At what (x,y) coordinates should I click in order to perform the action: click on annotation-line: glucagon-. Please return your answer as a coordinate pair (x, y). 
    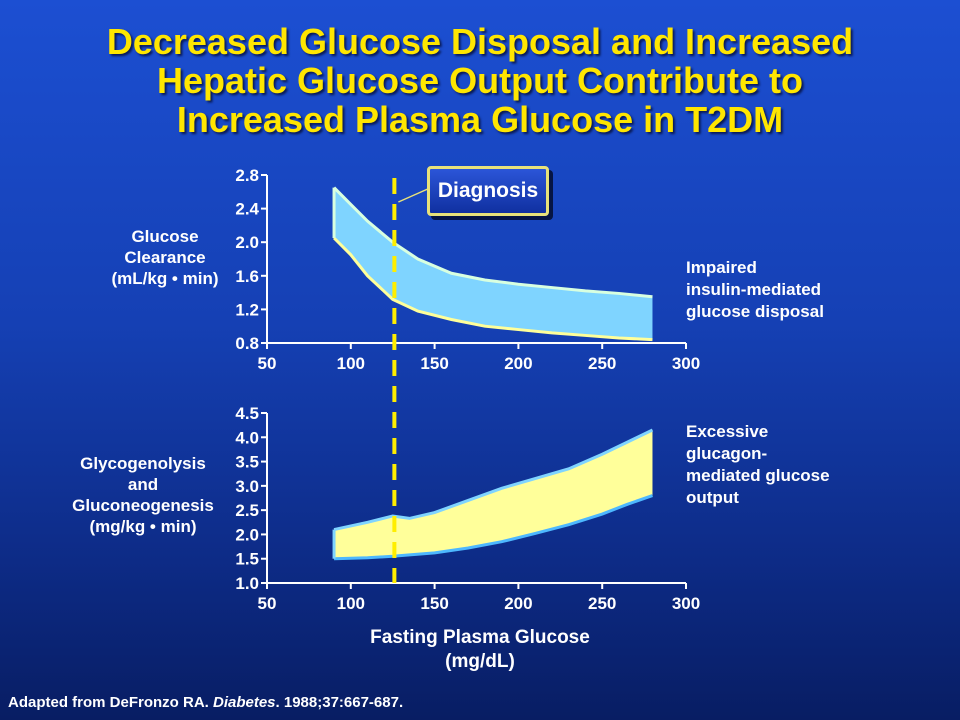
    Looking at the image, I should click on (727, 453).